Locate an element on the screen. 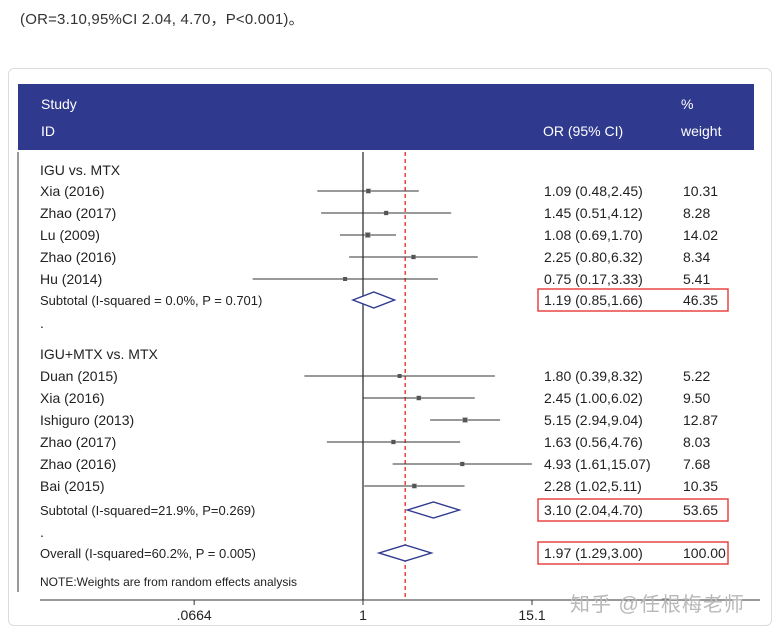  header-id: ID is located at coordinates (48, 131).